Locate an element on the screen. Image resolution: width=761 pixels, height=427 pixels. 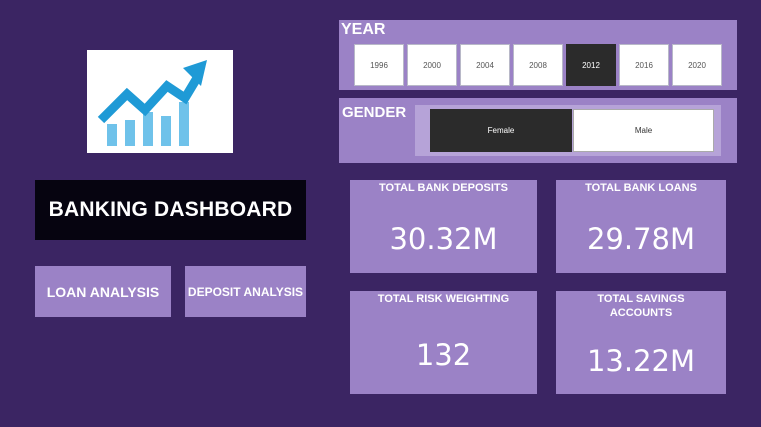
year-slicer-label: YEAR is located at coordinates (363, 29).